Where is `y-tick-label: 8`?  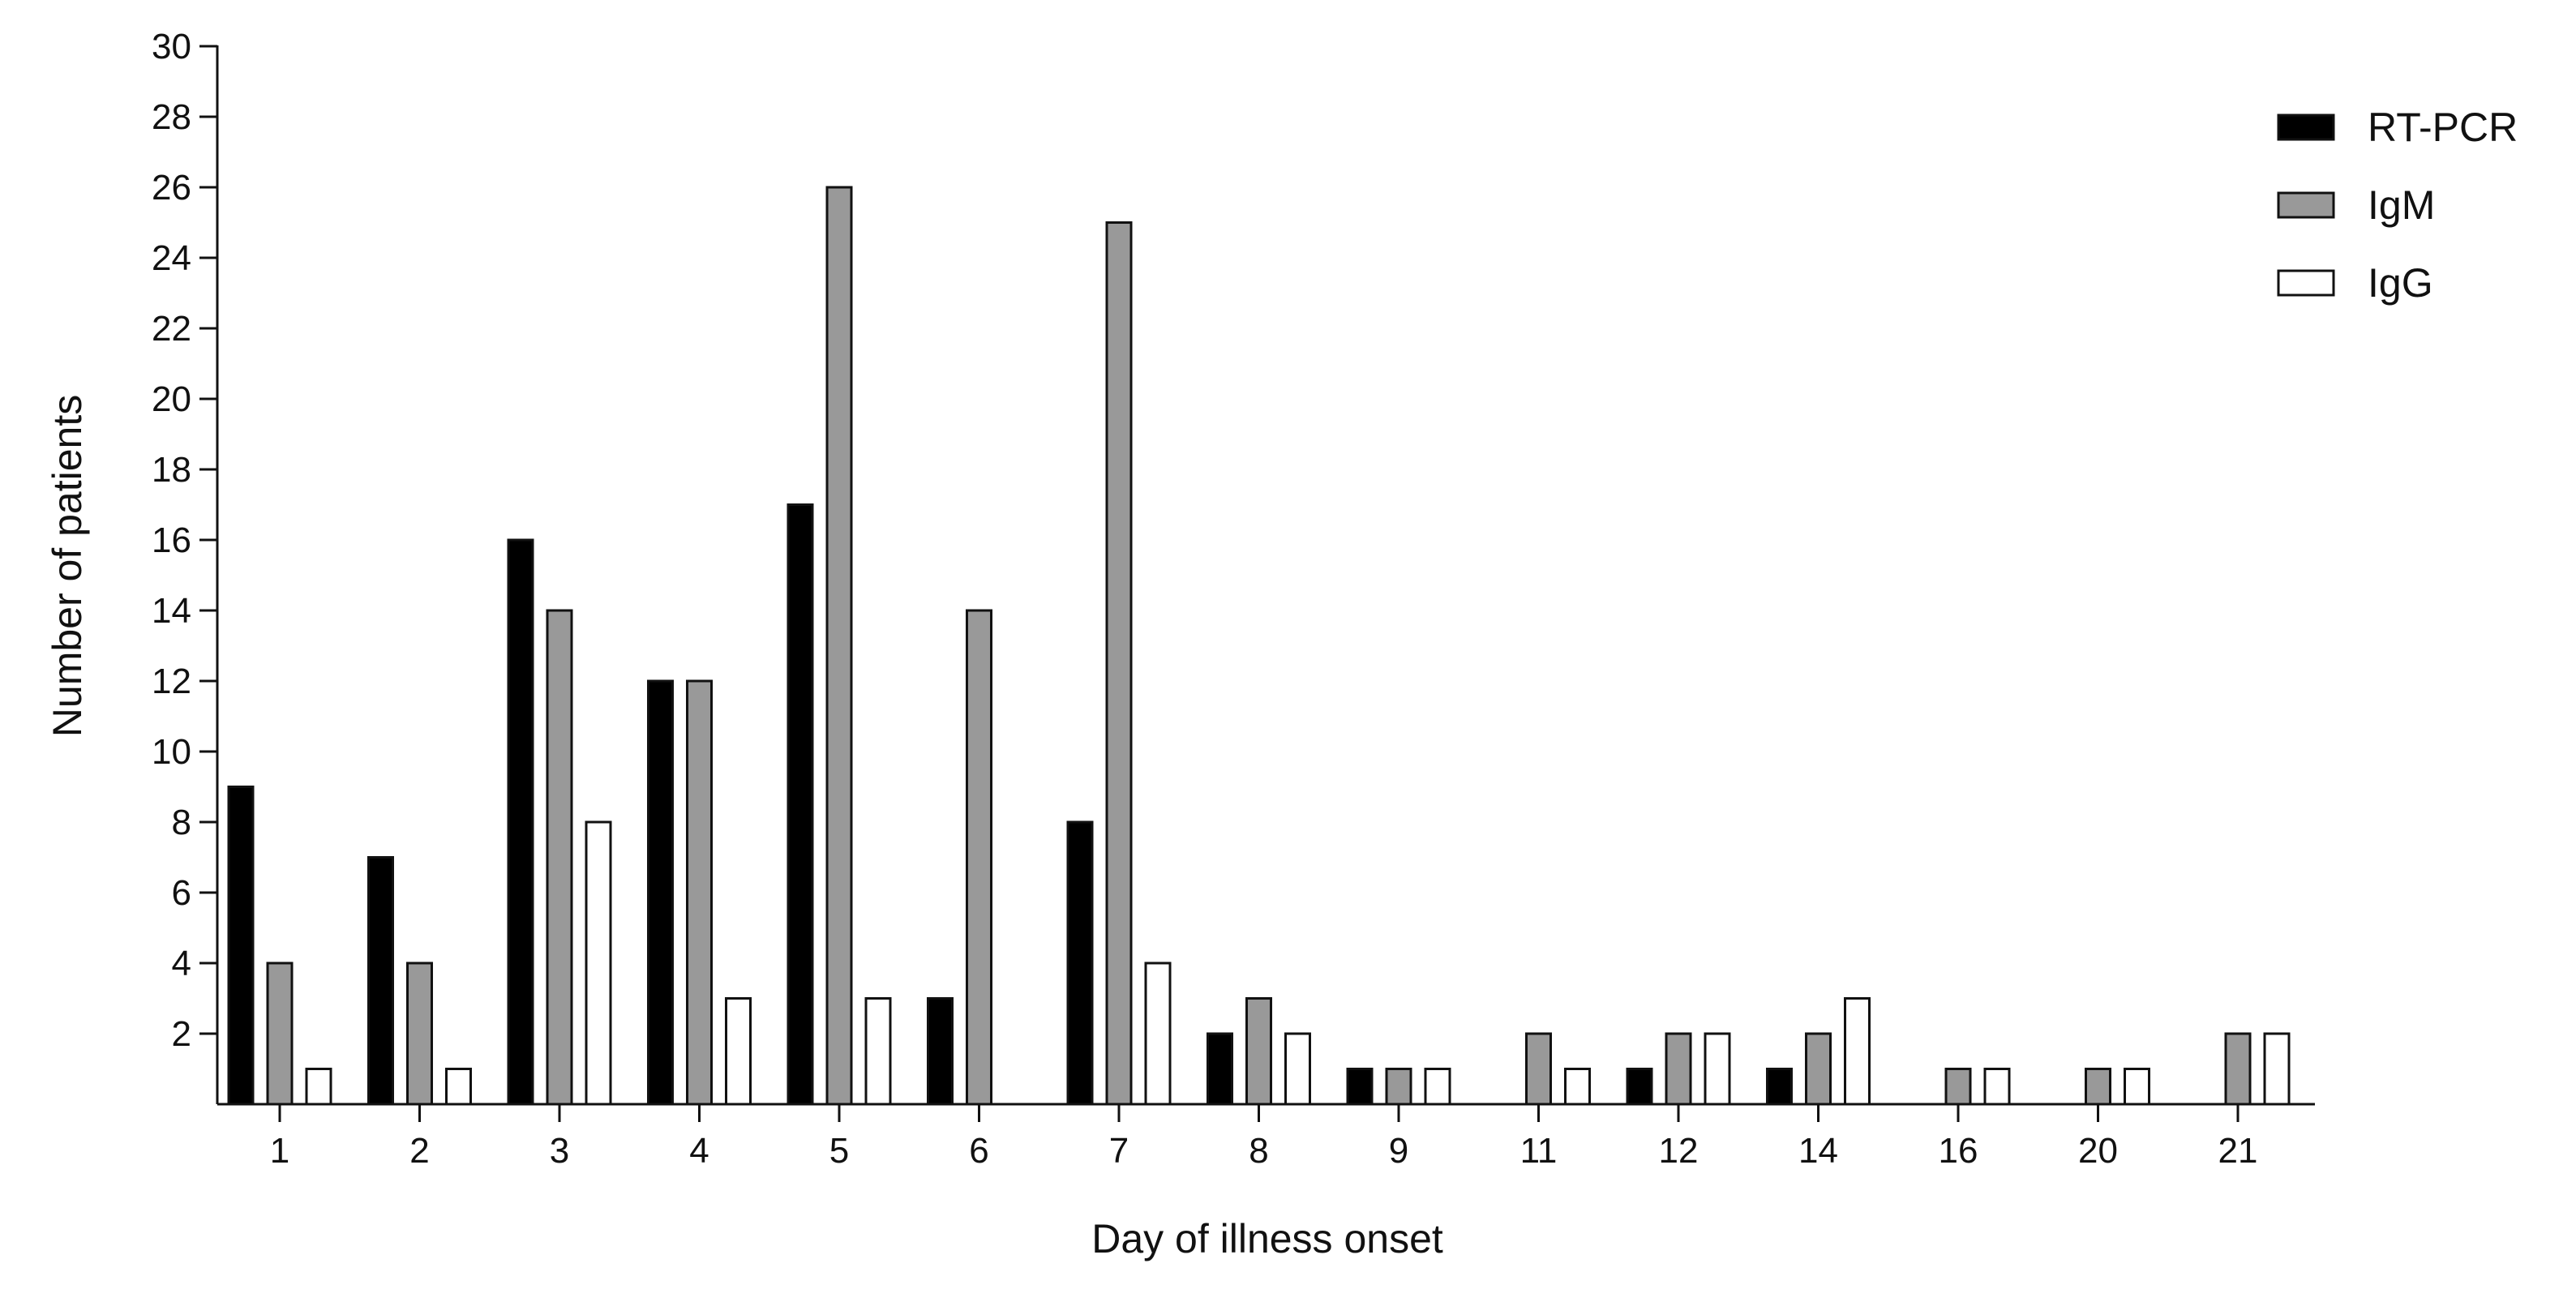
y-tick-label: 8 is located at coordinates (181, 822).